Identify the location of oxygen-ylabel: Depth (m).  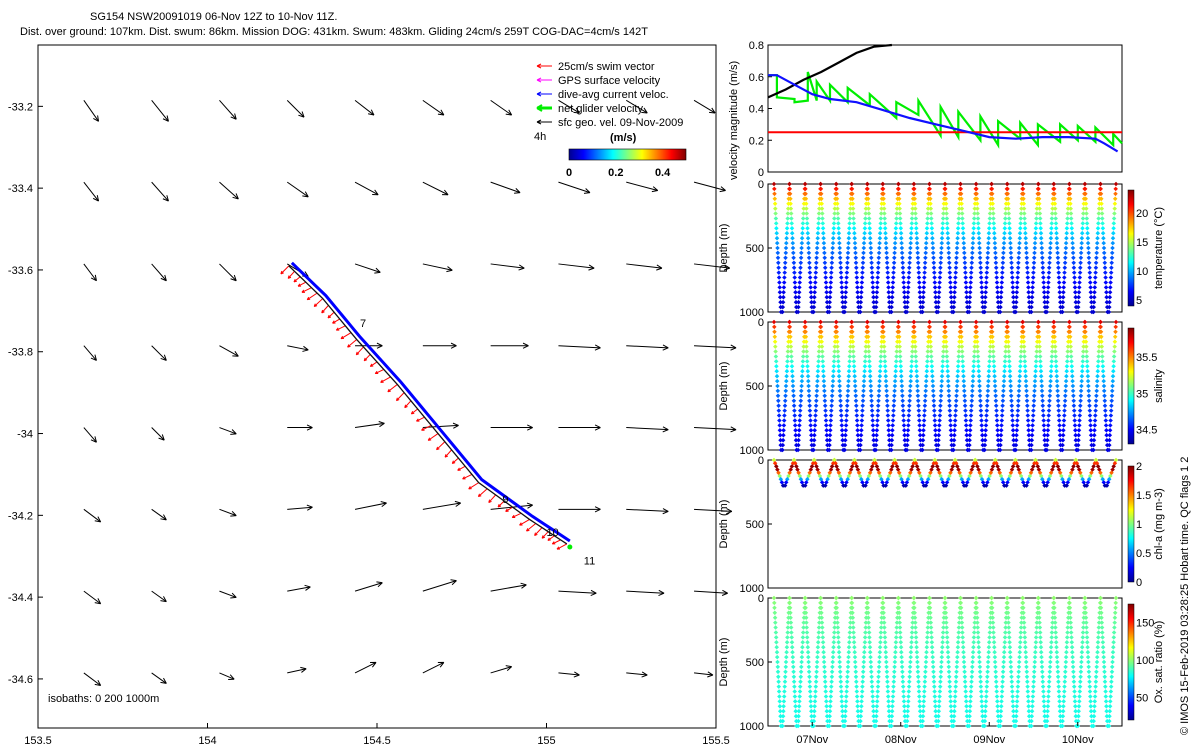
(724, 662).